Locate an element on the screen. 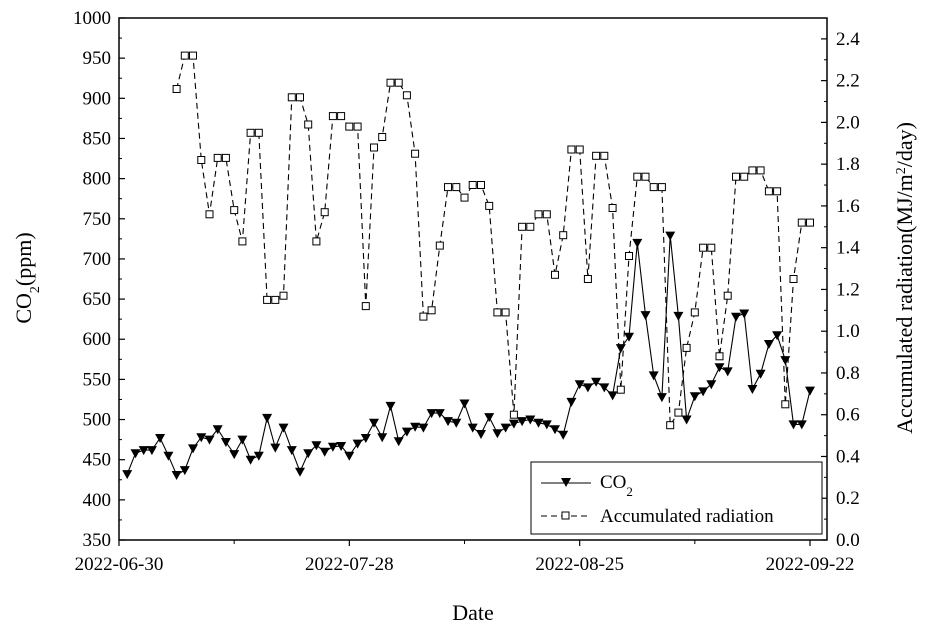 This screenshot has height=633, width=933. legend: CO2 Accumulated radiation is located at coordinates (676, 498).